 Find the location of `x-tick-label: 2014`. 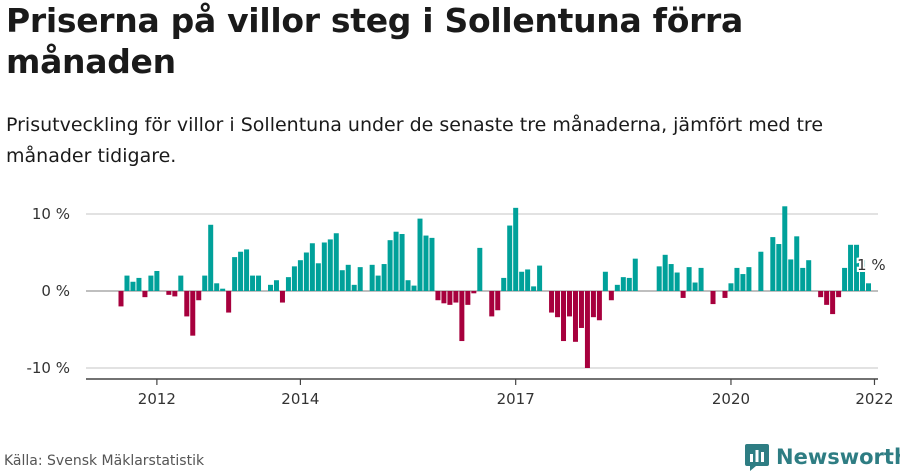

x-tick-label: 2014 is located at coordinates (300, 399).